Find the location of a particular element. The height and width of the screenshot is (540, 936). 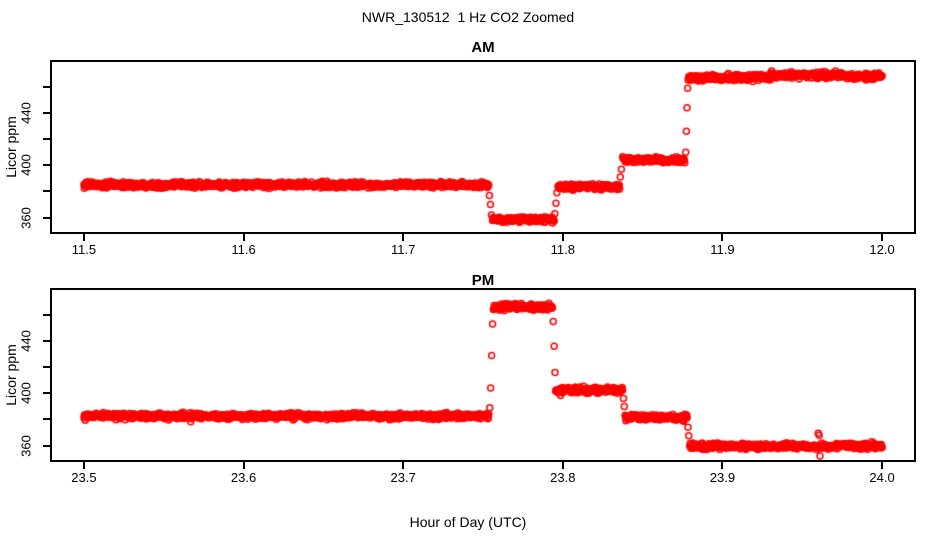

x-axis-tick-label: 11.6 is located at coordinates (243, 249).